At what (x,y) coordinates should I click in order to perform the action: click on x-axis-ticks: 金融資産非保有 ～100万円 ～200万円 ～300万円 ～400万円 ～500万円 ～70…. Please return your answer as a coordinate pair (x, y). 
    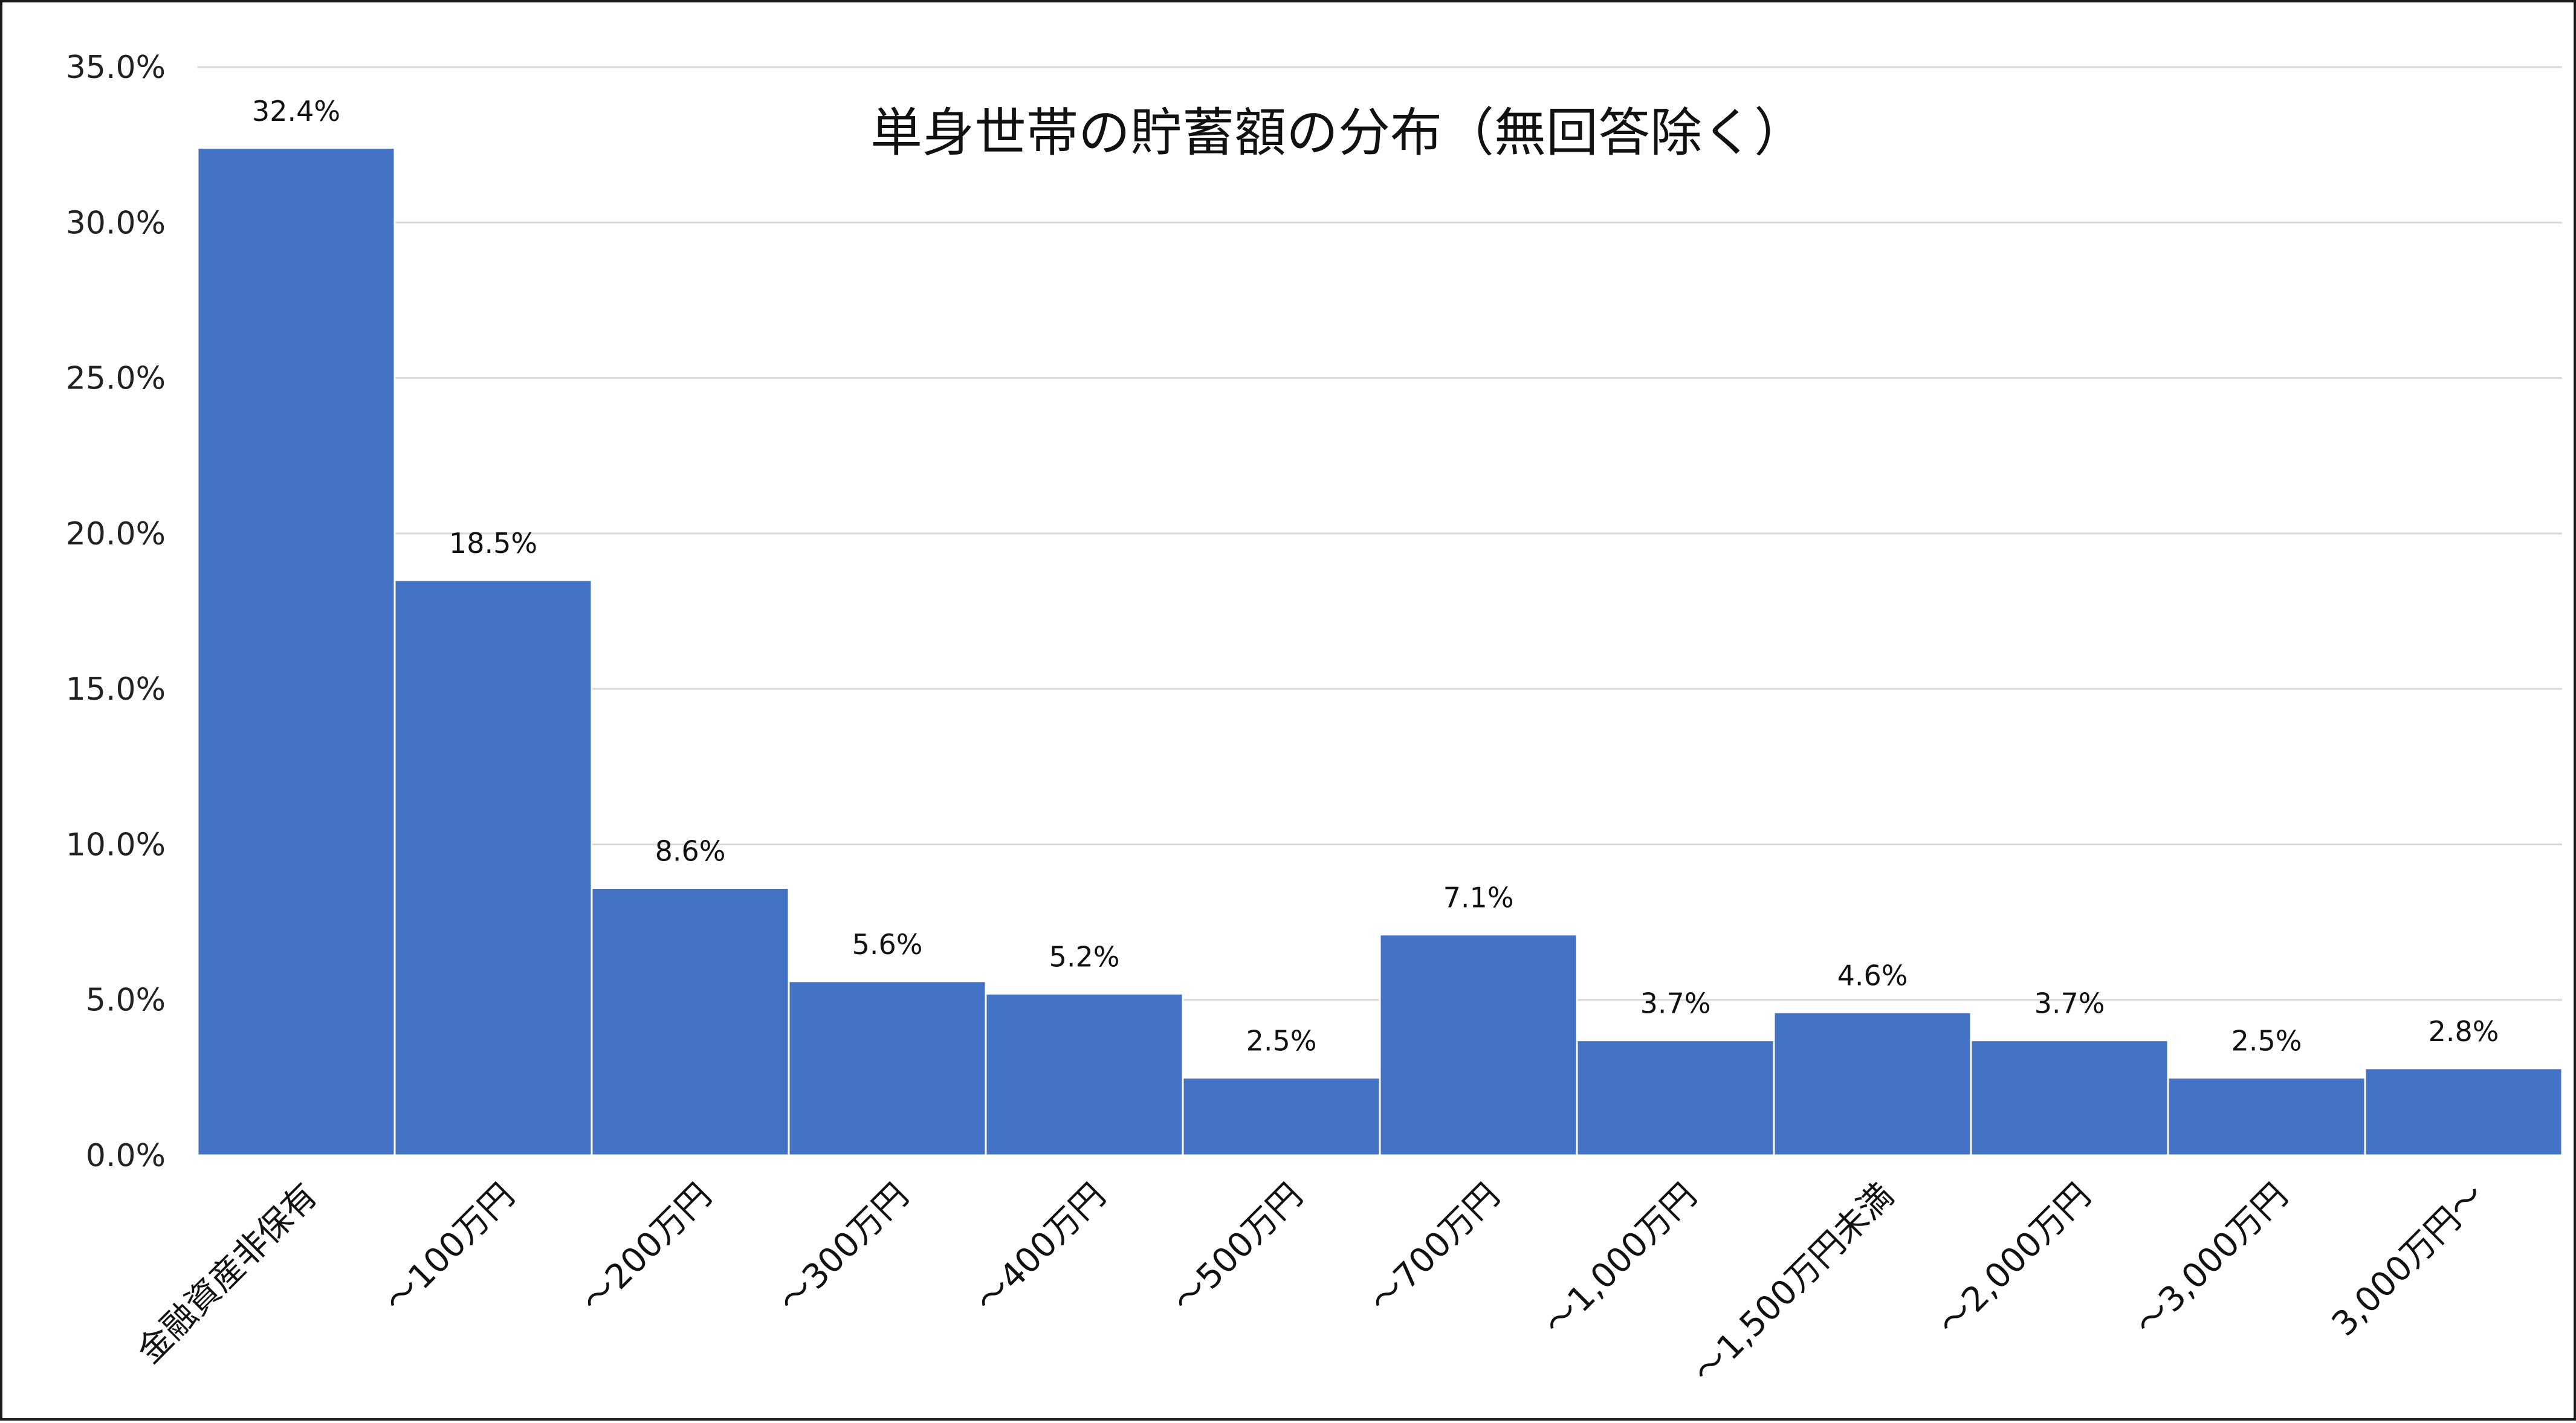
    Looking at the image, I should click on (1311, 1284).